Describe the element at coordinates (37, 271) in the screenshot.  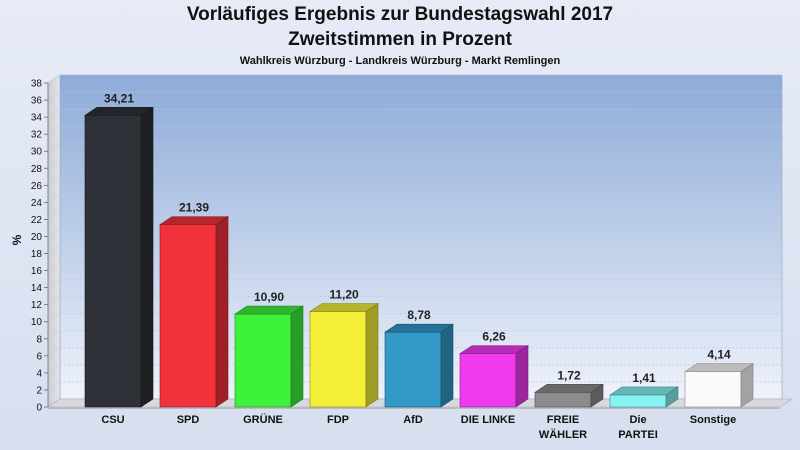
I see `y-tick-label: 16` at that location.